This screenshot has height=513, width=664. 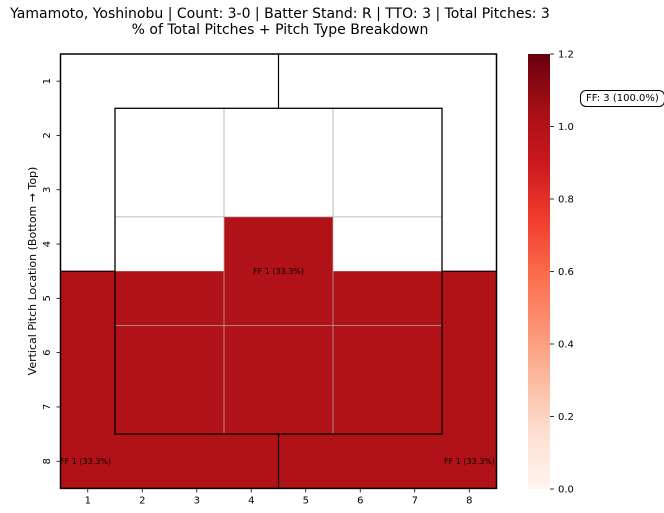 I want to click on colorbar-tick-label: 1.0, so click(x=566, y=127).